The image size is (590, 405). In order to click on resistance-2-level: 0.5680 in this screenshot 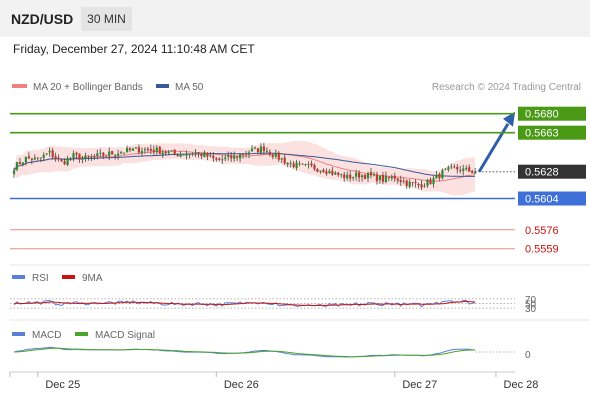, I will do `click(298, 113)`.